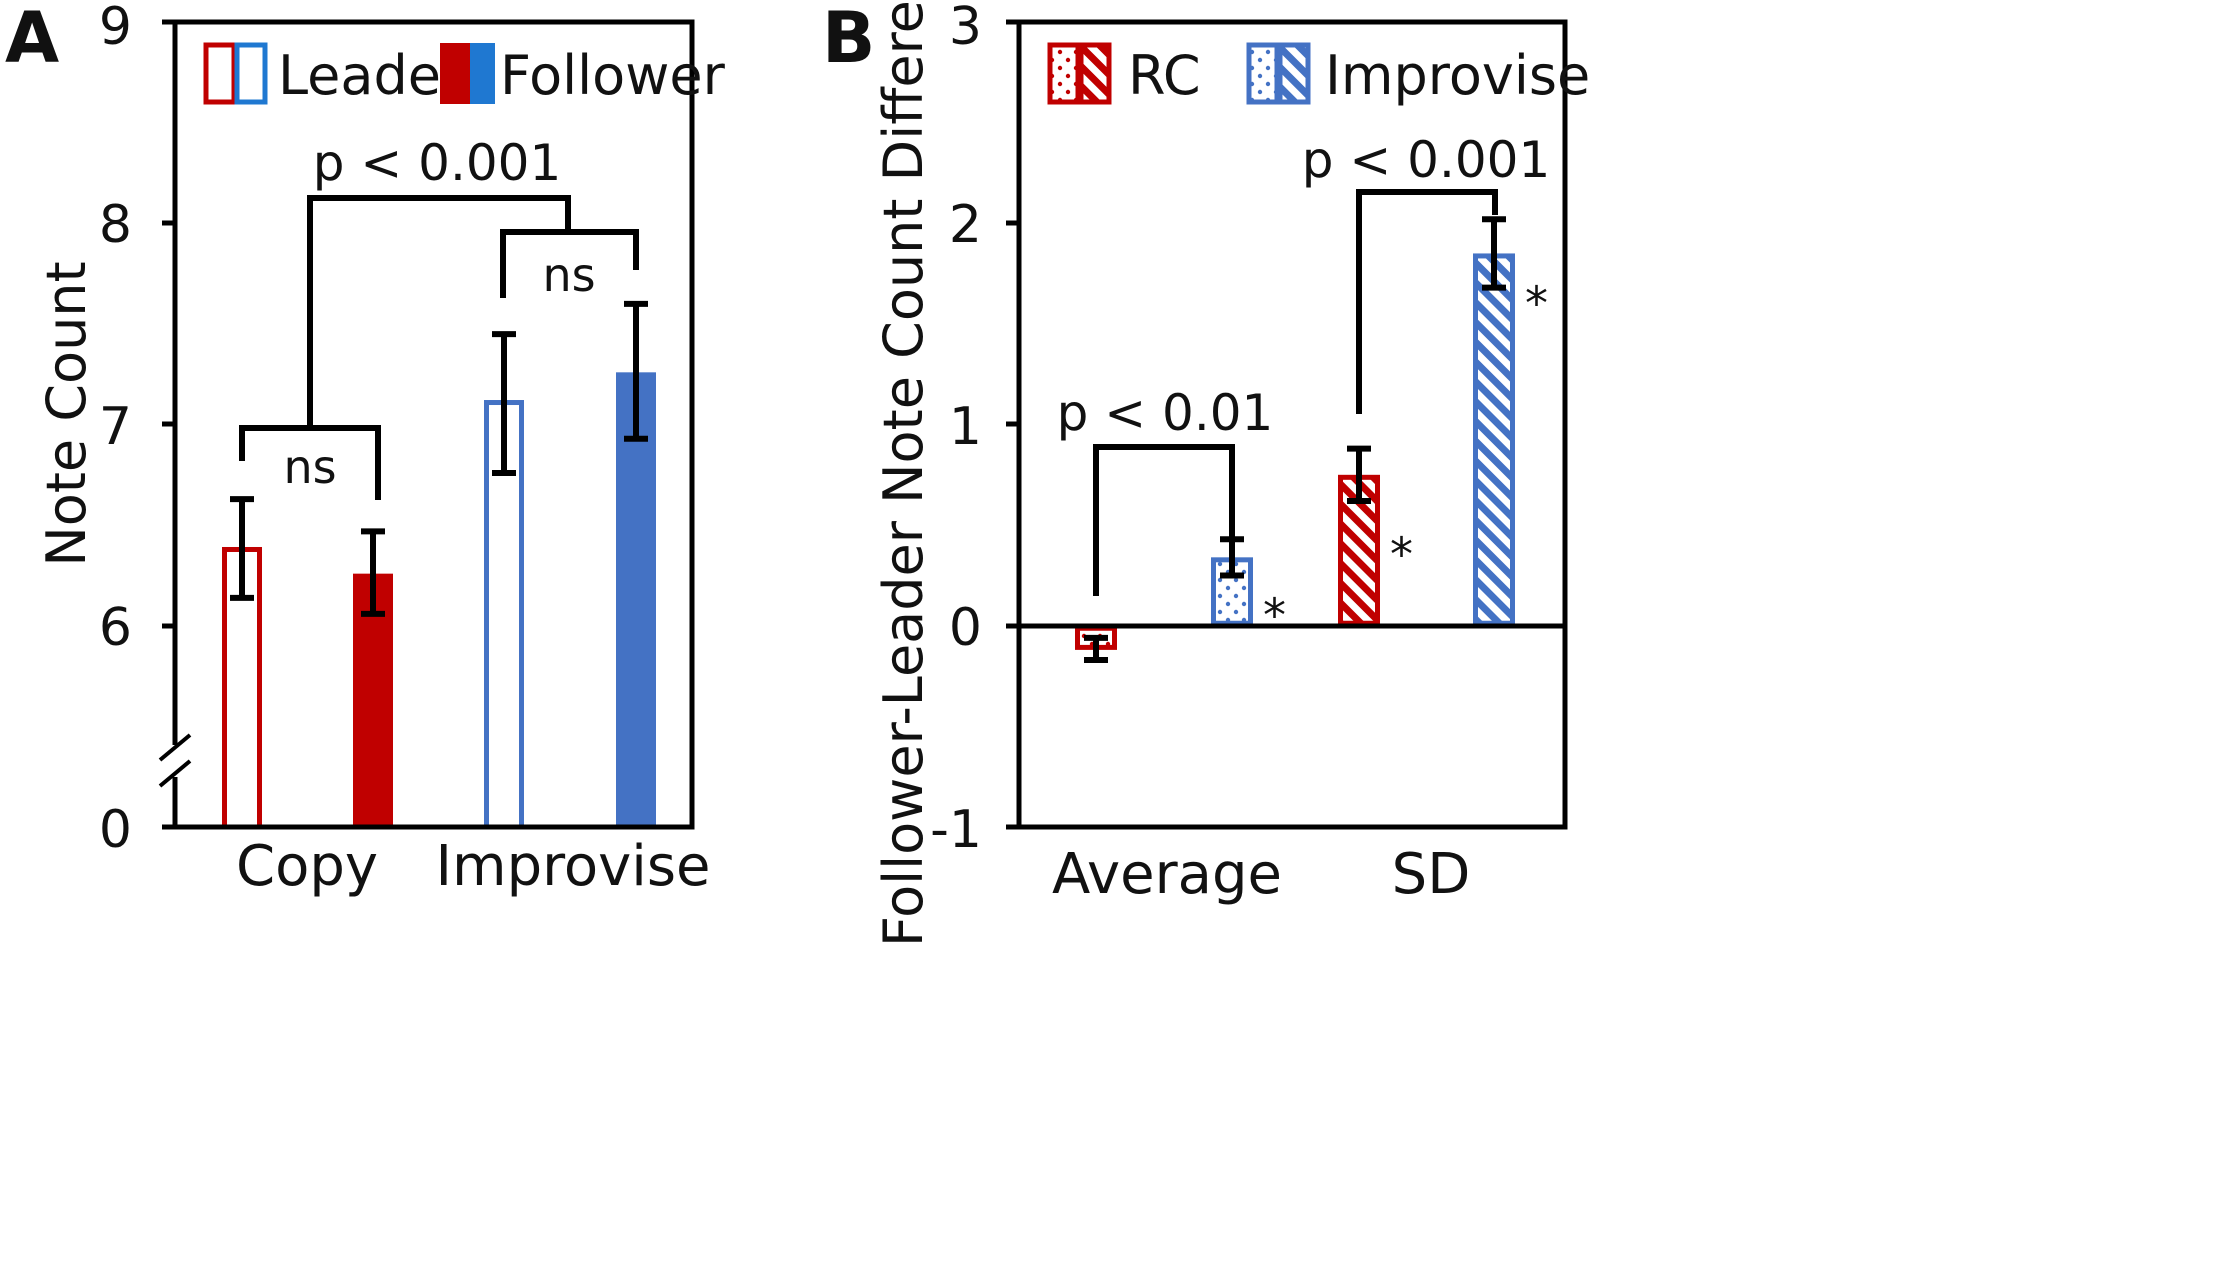 The width and height of the screenshot is (2217, 1279). I want to click on bracket-average, so click(1164, 520).